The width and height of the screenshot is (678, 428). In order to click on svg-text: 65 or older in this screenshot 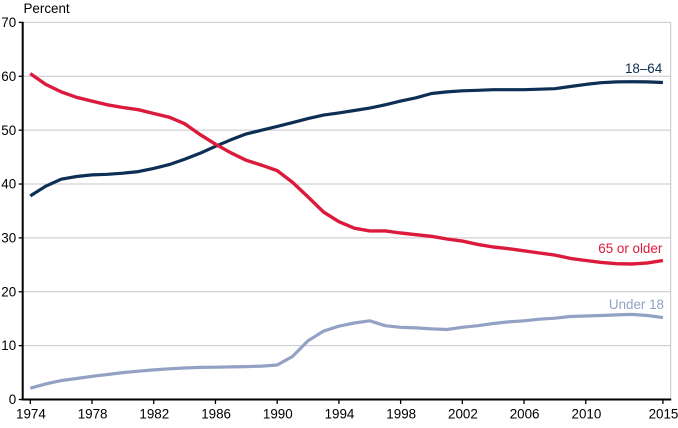, I will do `click(630, 248)`.